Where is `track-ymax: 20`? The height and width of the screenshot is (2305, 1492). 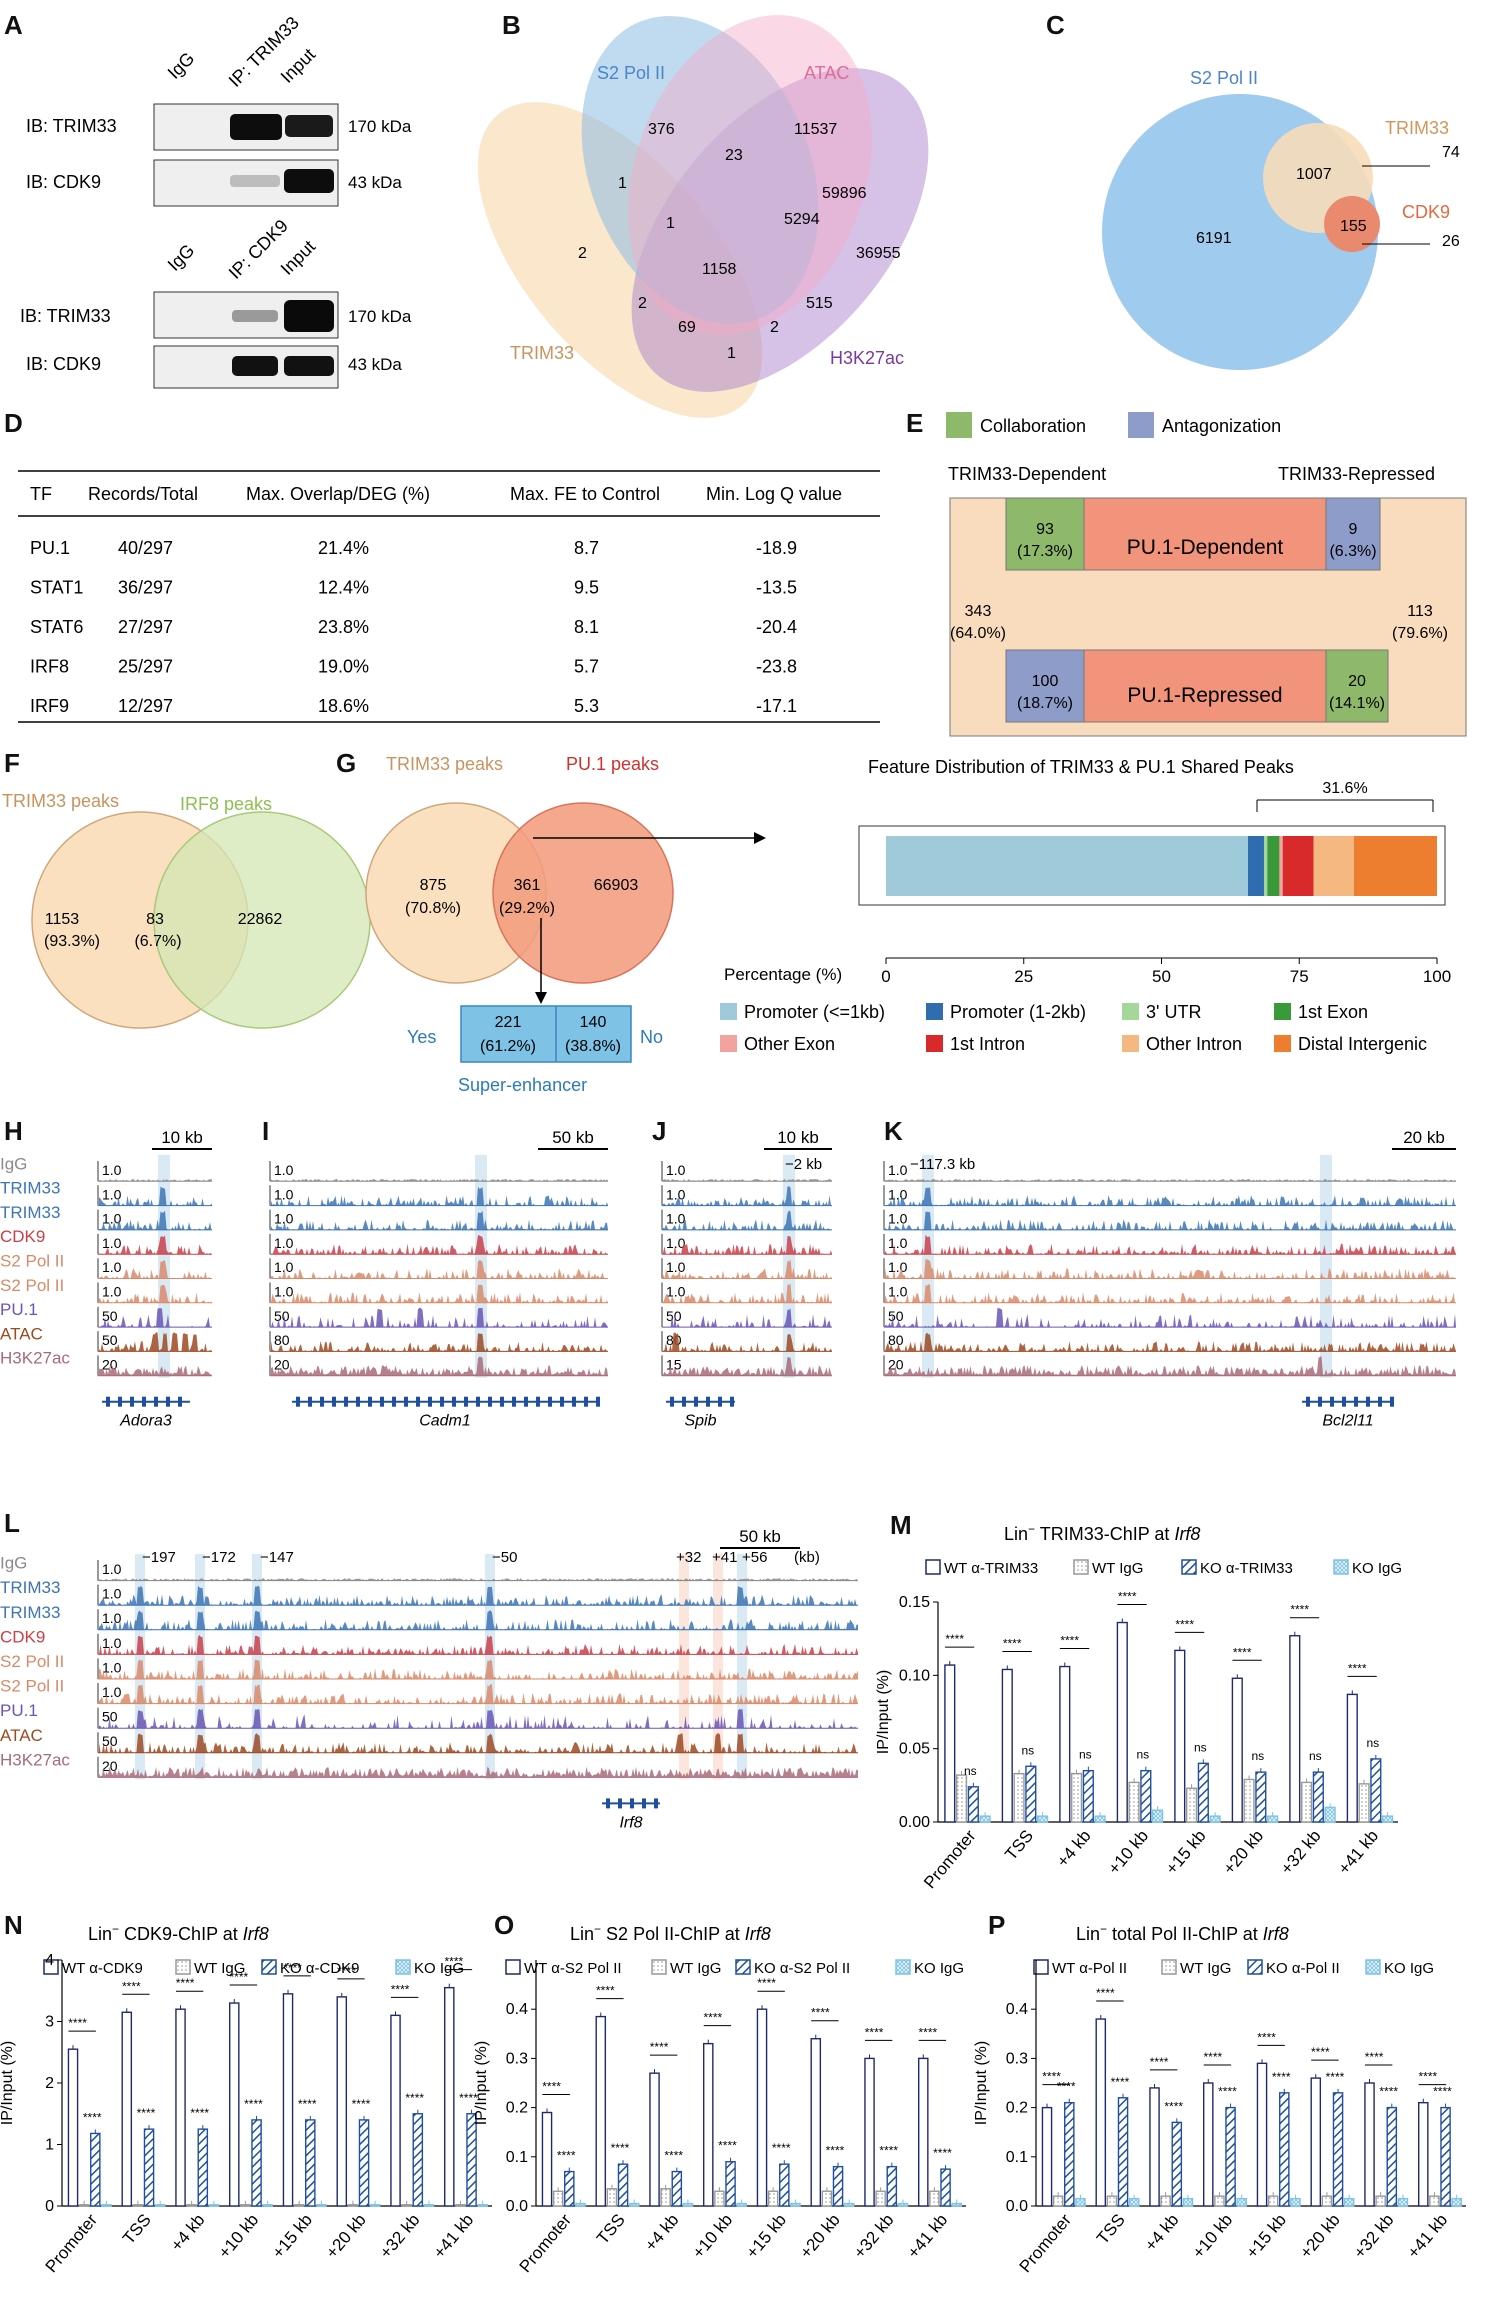 track-ymax: 20 is located at coordinates (896, 1364).